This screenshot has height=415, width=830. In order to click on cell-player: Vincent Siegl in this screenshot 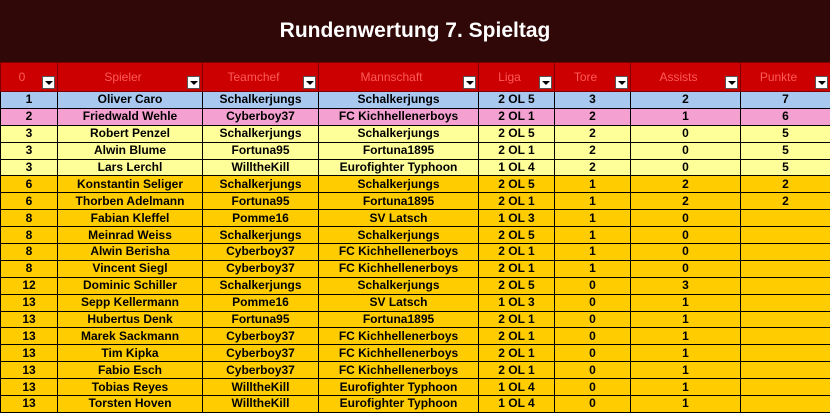, I will do `click(130, 268)`.